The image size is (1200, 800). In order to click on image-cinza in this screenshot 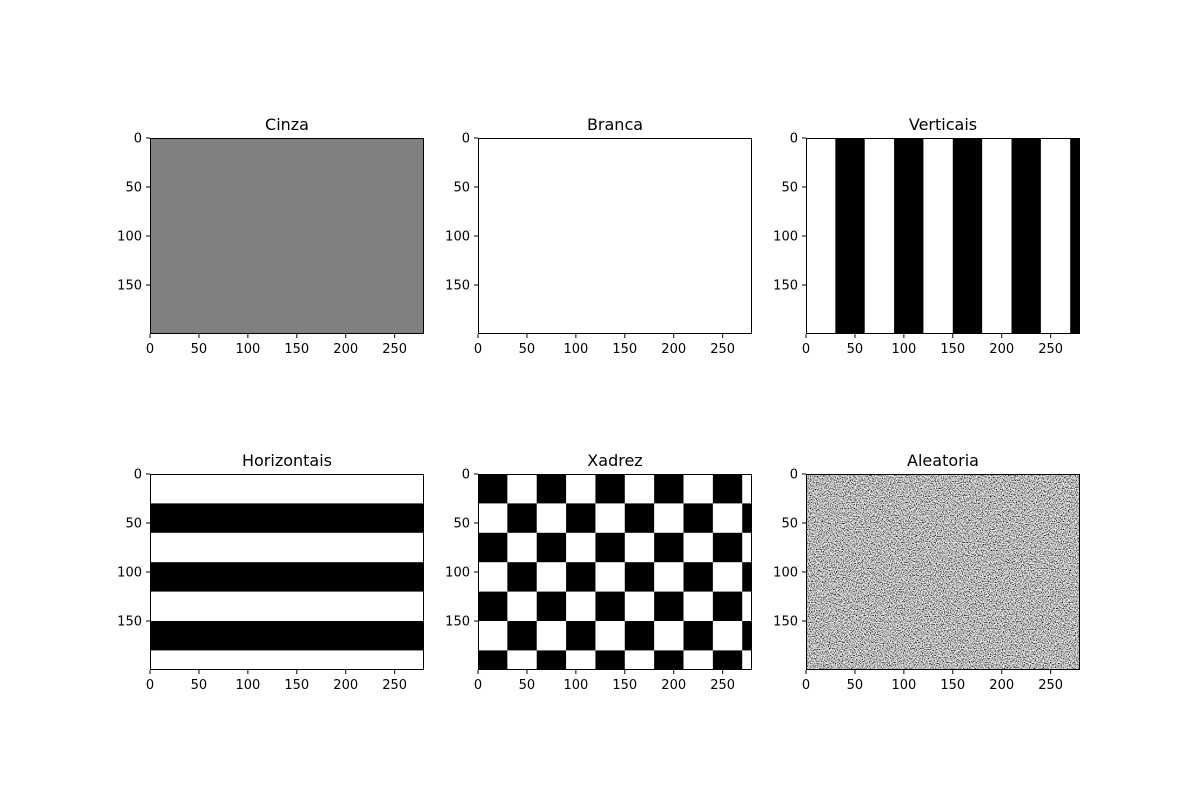, I will do `click(287, 236)`.